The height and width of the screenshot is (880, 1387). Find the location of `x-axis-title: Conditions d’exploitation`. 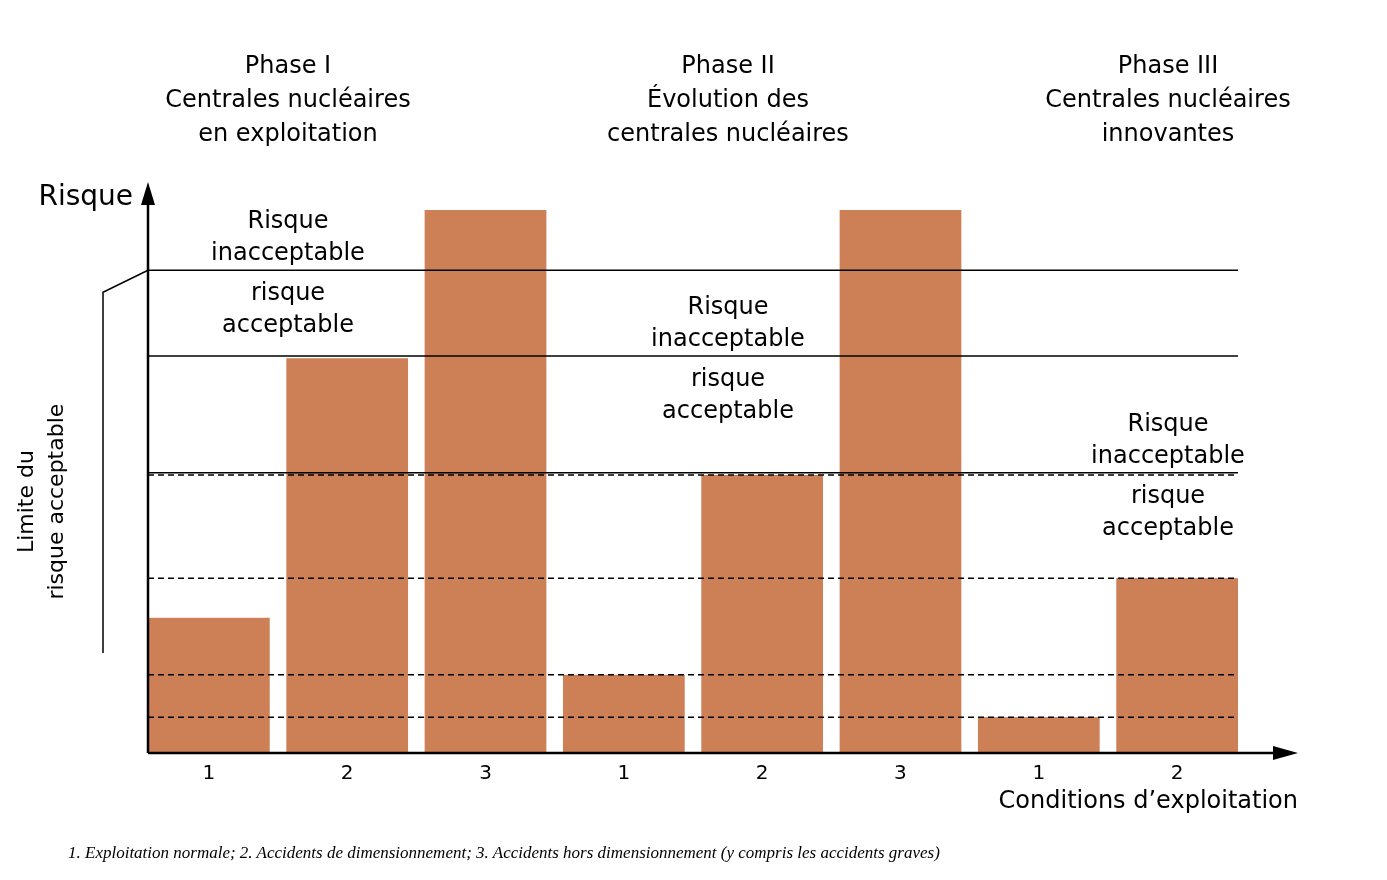

x-axis-title: Conditions d’exploitation is located at coordinates (1148, 800).